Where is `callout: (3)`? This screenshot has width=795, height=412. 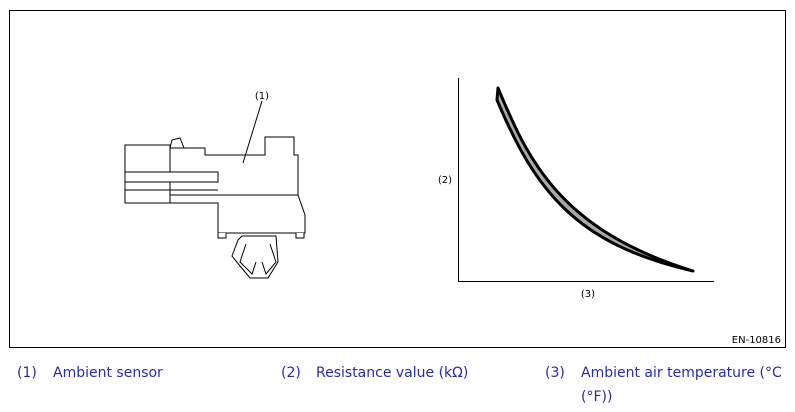
callout: (3) is located at coordinates (588, 294).